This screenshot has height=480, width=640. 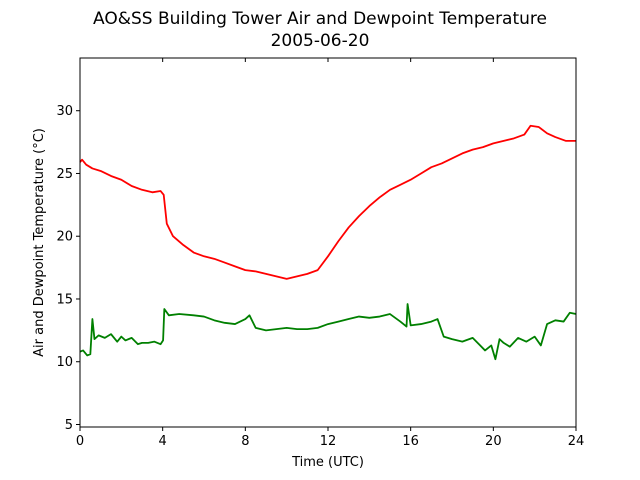 I want to click on x-axis-label: Time (UTC), so click(x=327, y=462).